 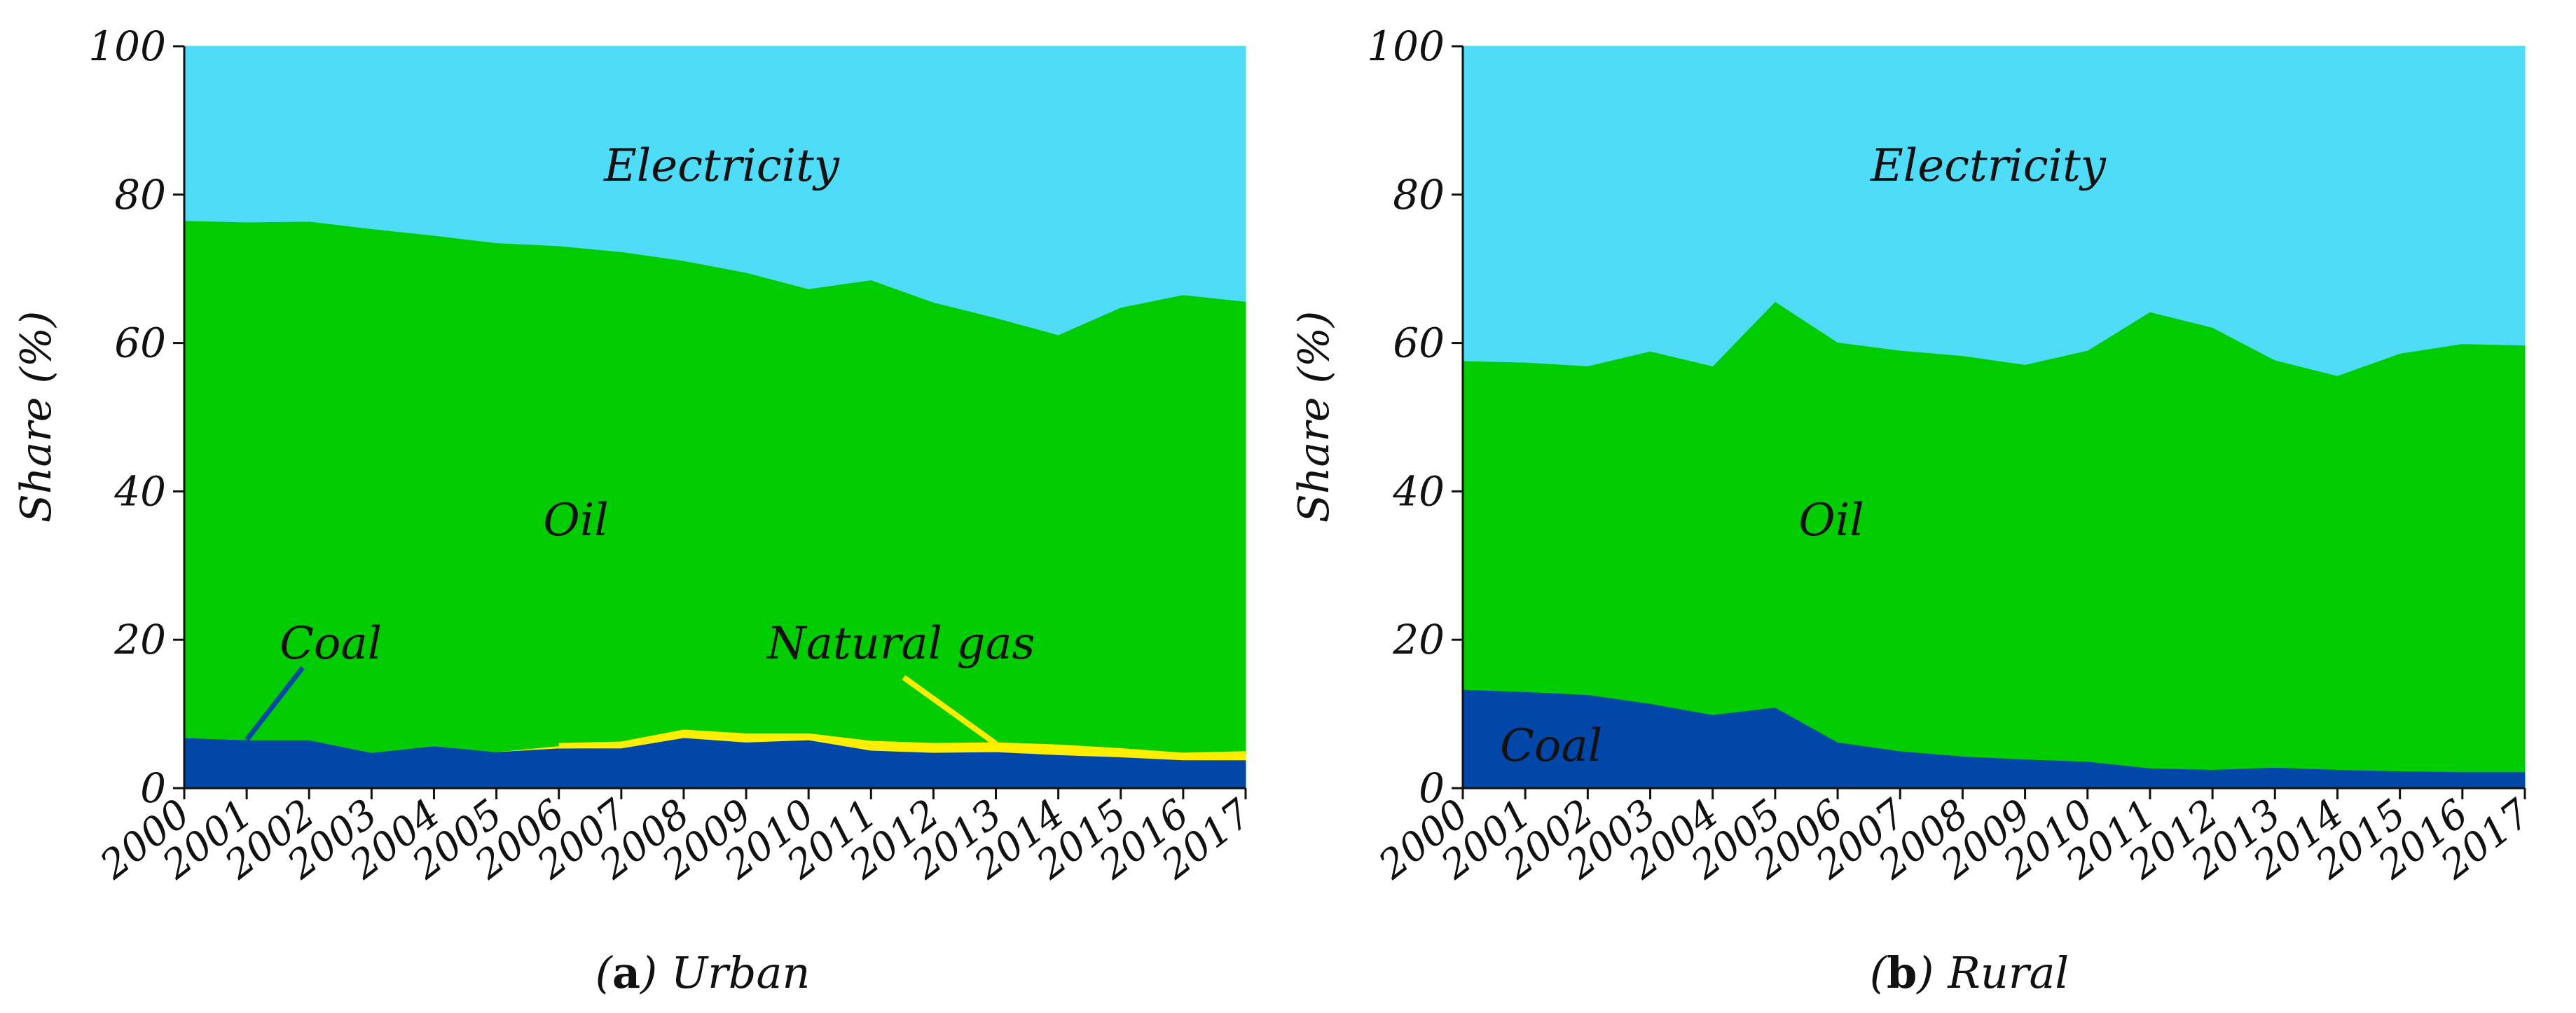 I want to click on urban-electricity-area, so click(x=715, y=191).